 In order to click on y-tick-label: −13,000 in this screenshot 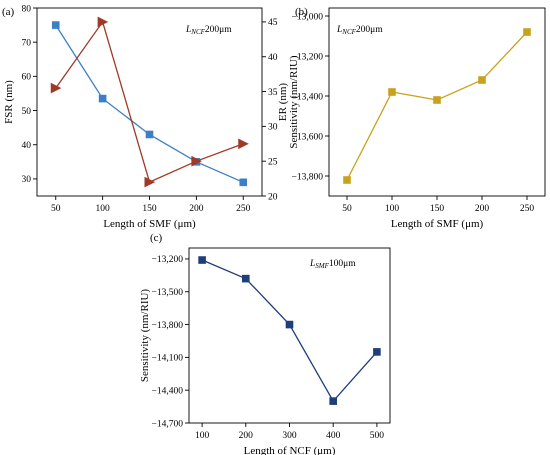, I will do `click(308, 17)`.